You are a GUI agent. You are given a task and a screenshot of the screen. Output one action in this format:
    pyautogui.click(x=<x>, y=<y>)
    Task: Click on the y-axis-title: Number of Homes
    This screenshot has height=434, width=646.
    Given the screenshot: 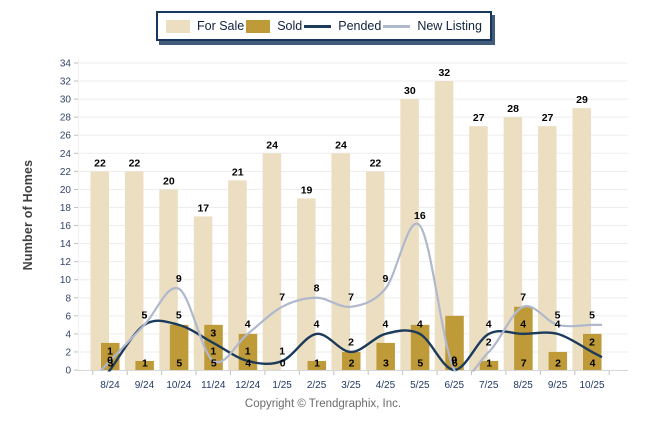 What is the action you would take?
    pyautogui.click(x=28, y=215)
    